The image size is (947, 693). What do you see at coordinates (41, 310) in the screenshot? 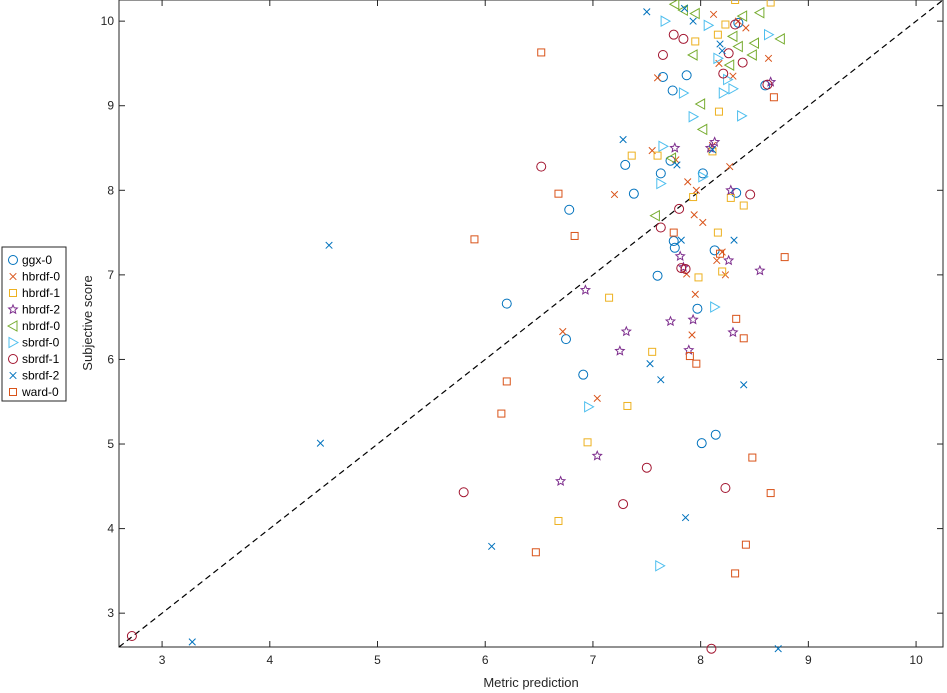
I see `legend-label: hbrdf-2` at bounding box center [41, 310].